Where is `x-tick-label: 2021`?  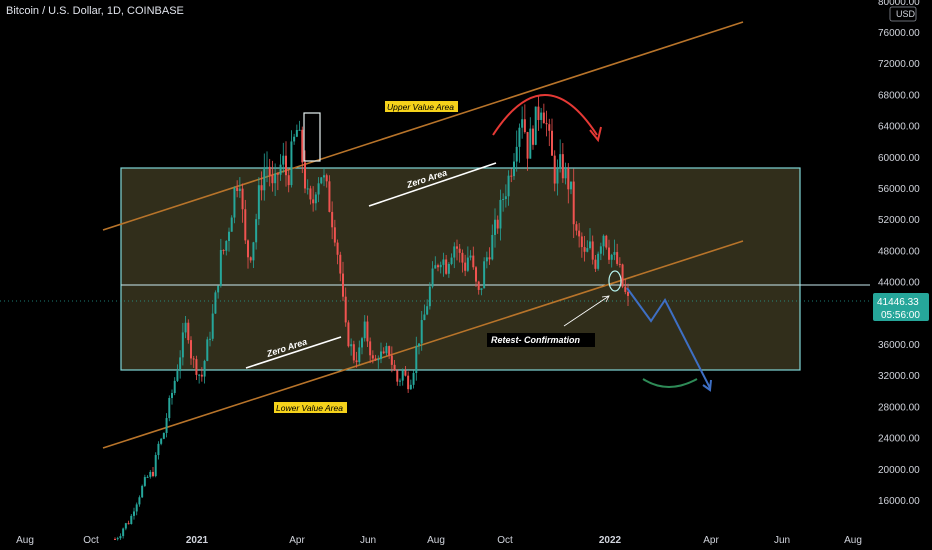
x-tick-label: 2021 is located at coordinates (197, 540).